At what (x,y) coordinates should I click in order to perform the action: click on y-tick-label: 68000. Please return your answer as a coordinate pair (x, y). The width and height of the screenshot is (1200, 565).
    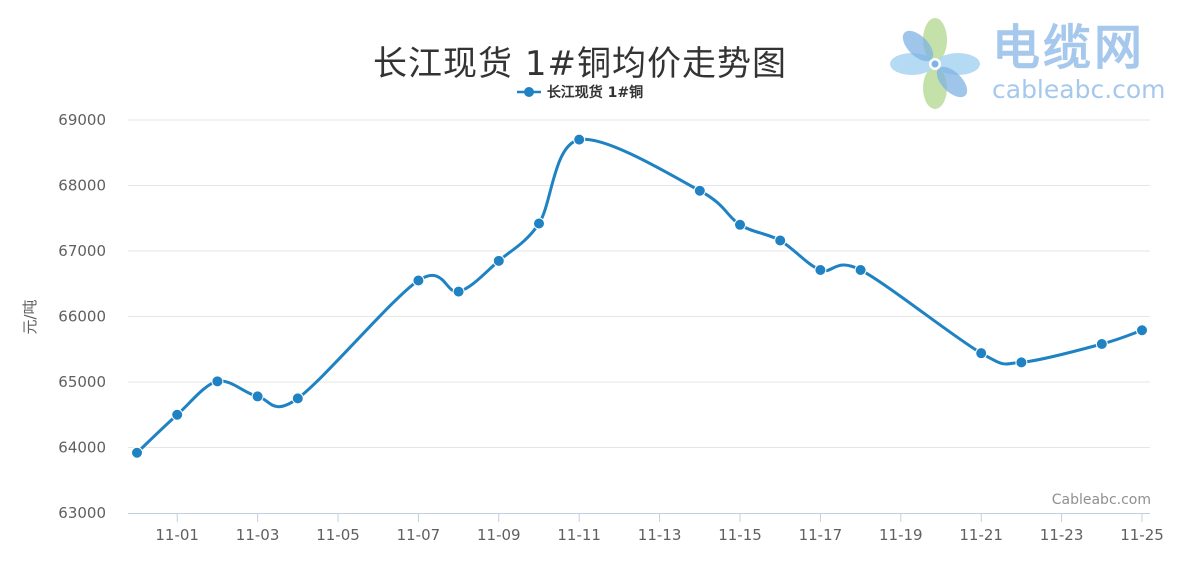
    Looking at the image, I should click on (82, 186).